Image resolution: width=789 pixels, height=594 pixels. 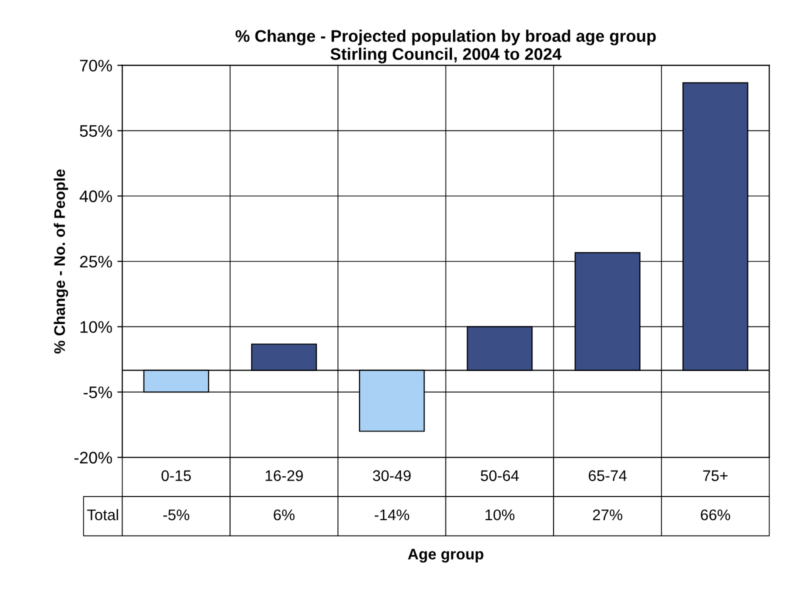 What do you see at coordinates (102, 514) in the screenshot?
I see `text: Total` at bounding box center [102, 514].